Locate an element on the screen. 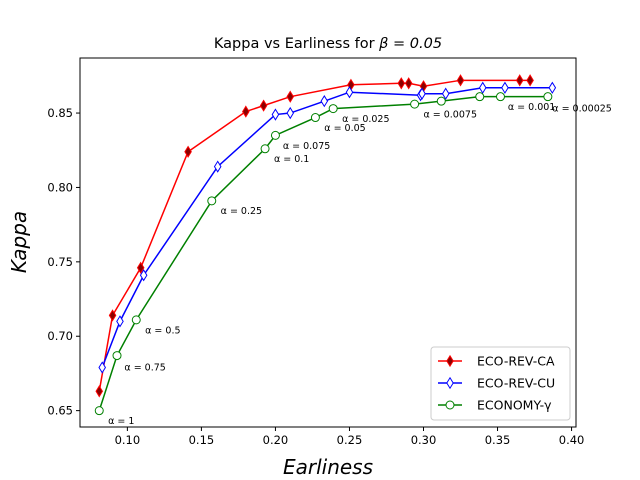  alpha-annotation: α = 0.1 is located at coordinates (291, 159).